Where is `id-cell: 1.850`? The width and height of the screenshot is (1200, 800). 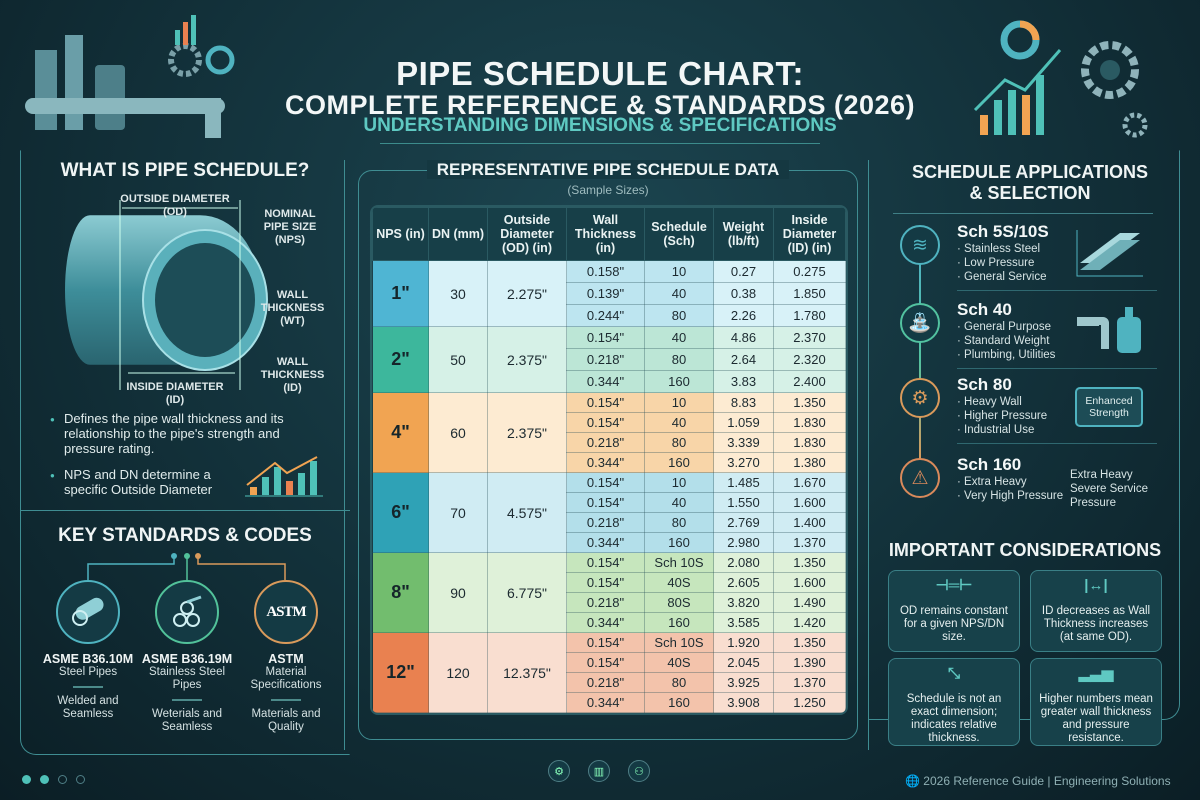
id-cell: 1.850 is located at coordinates (809, 293).